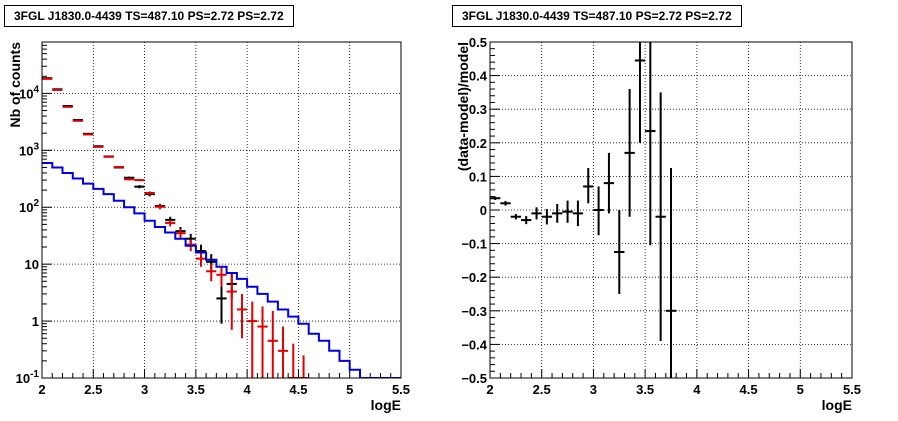  I want to click on right-x-axis-label: logE, so click(837, 405).